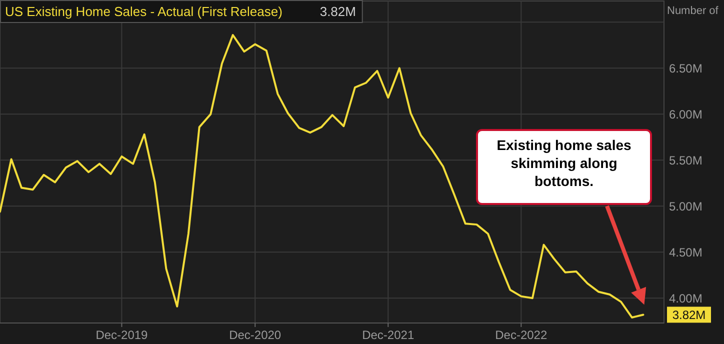 The image size is (724, 344). I want to click on x-tick-label: Dec-2019, so click(122, 335).